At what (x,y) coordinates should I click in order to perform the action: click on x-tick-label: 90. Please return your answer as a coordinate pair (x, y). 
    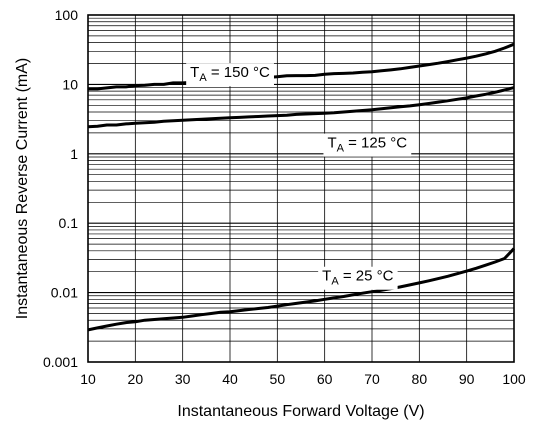
    Looking at the image, I should click on (467, 379).